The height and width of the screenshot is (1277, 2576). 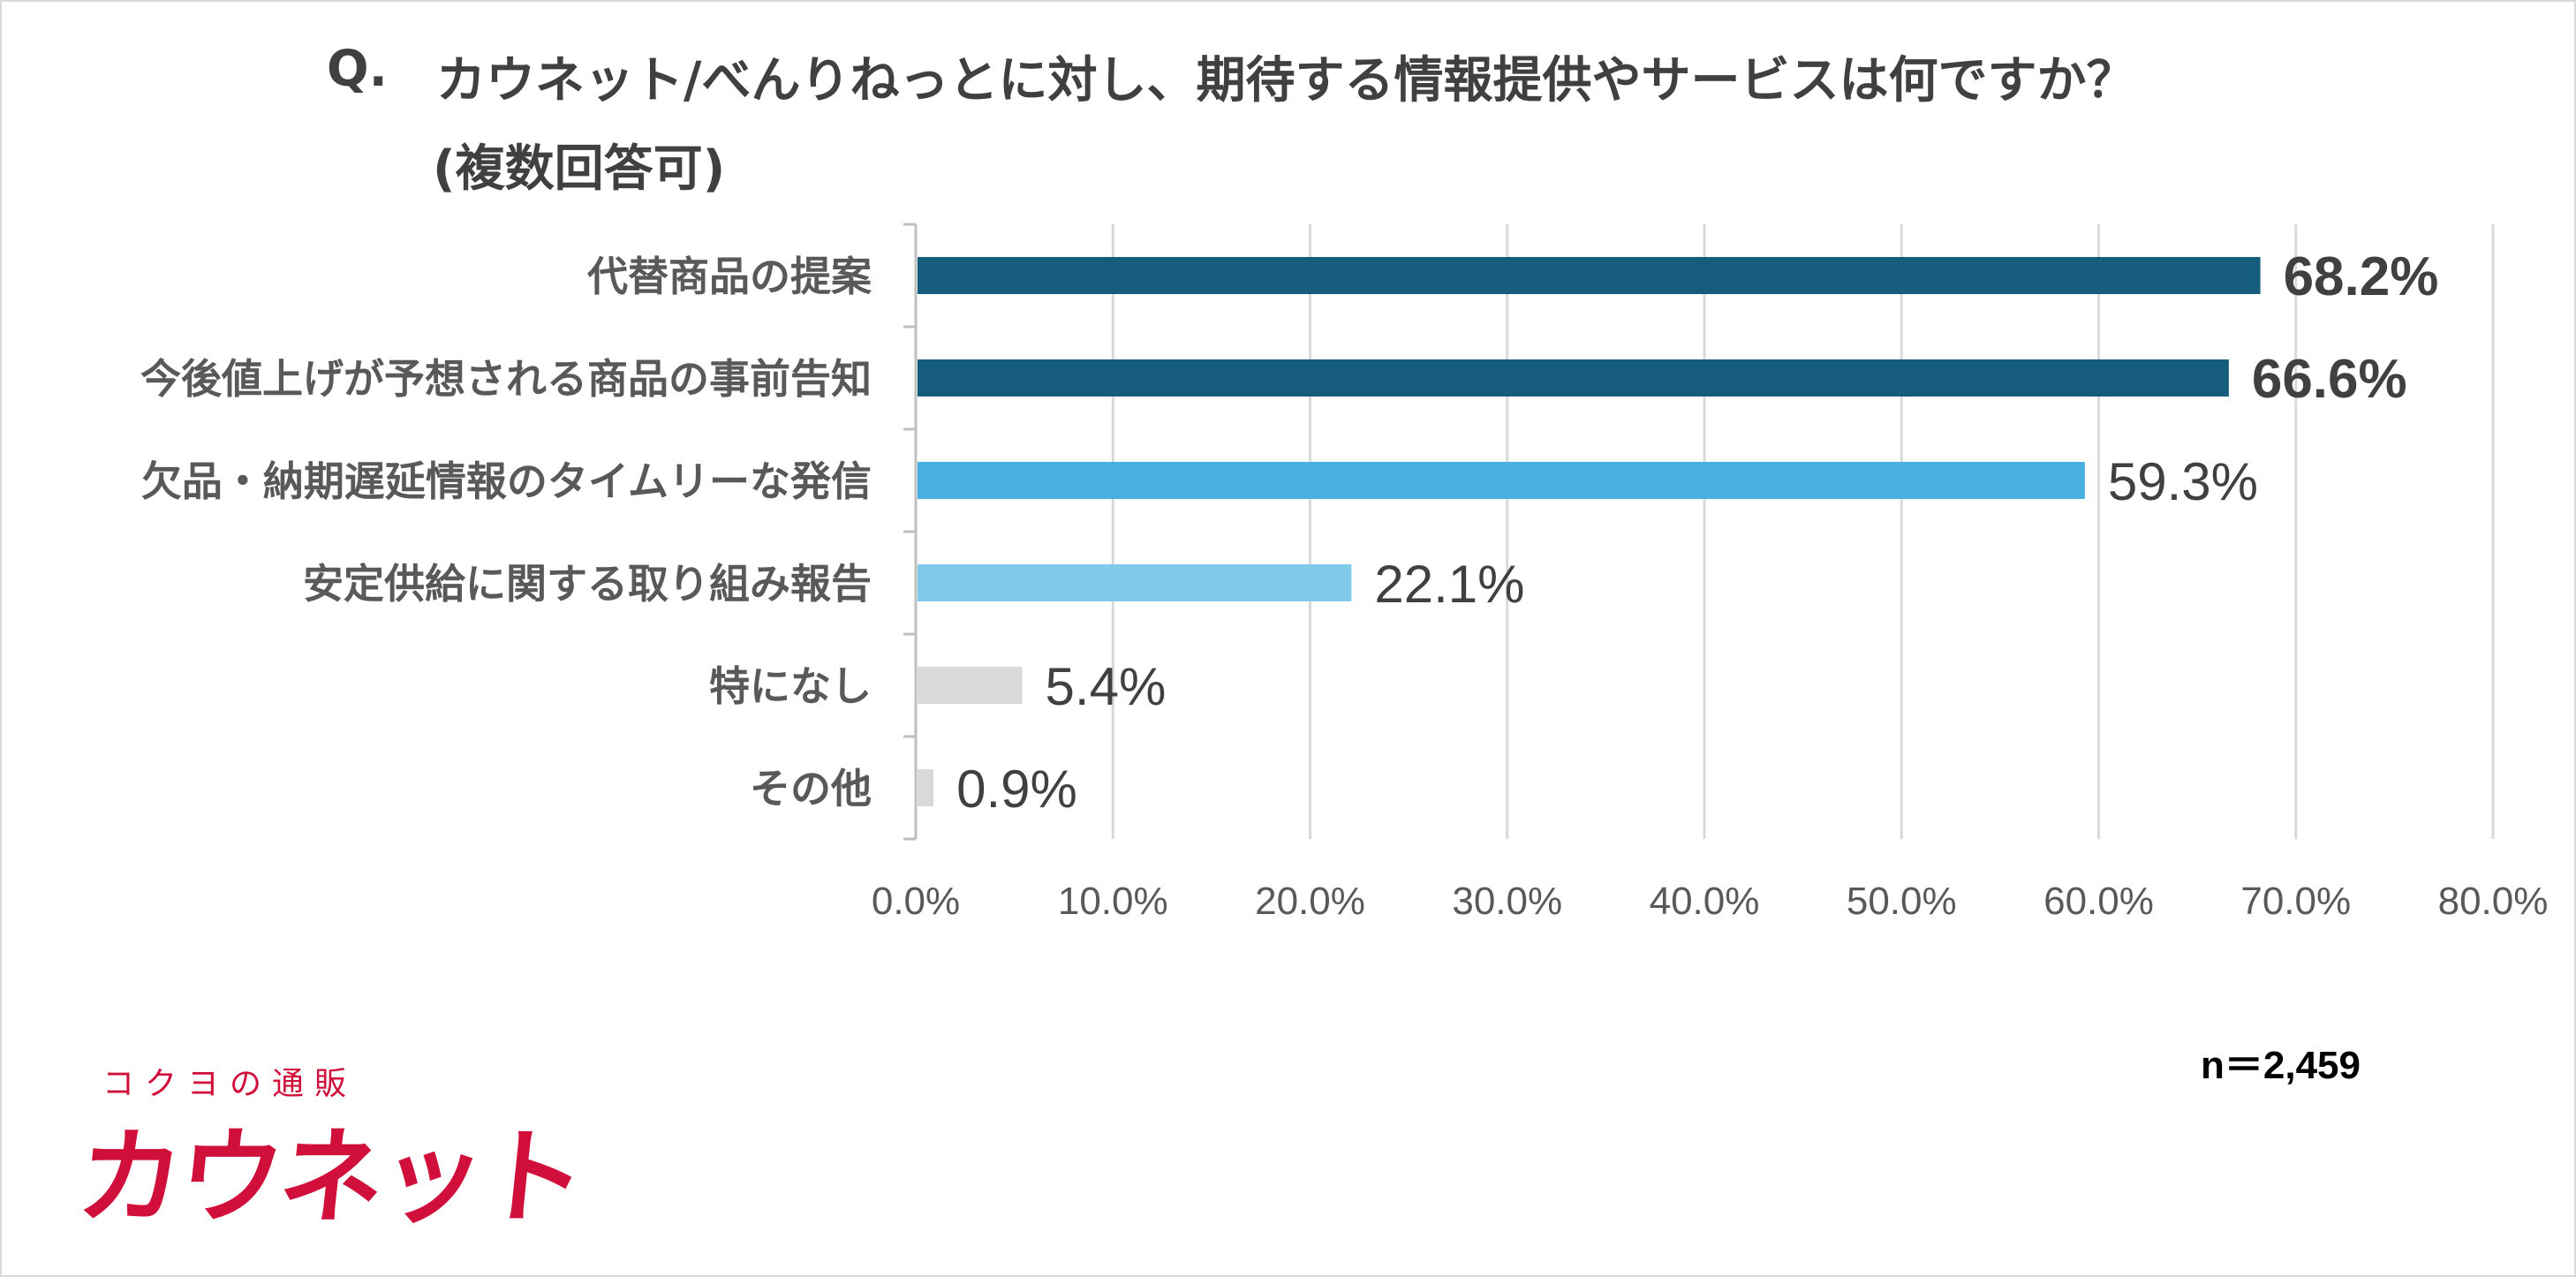 What do you see at coordinates (1107, 686) in the screenshot?
I see `value-label: 5.4%` at bounding box center [1107, 686].